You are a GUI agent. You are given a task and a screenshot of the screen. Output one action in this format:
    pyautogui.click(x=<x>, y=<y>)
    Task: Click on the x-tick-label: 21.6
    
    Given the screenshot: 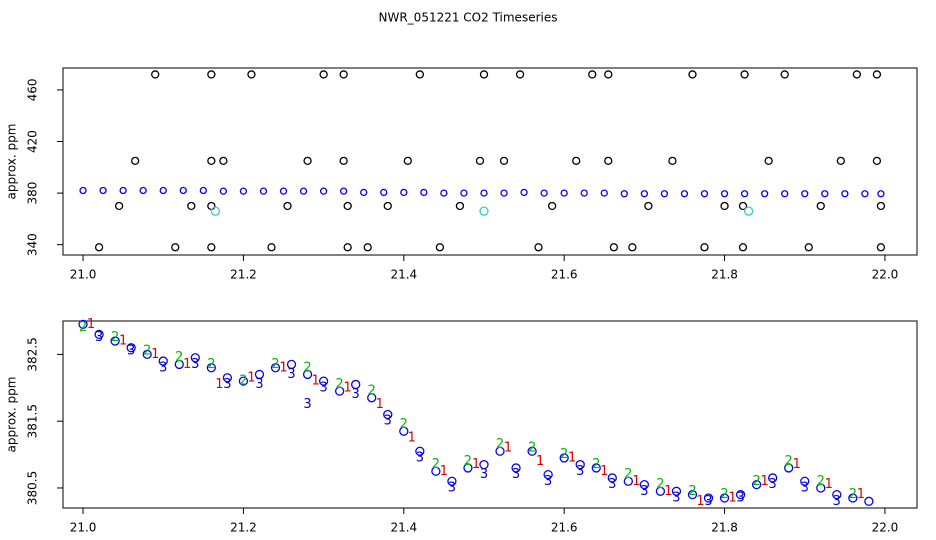 What is the action you would take?
    pyautogui.click(x=564, y=528)
    